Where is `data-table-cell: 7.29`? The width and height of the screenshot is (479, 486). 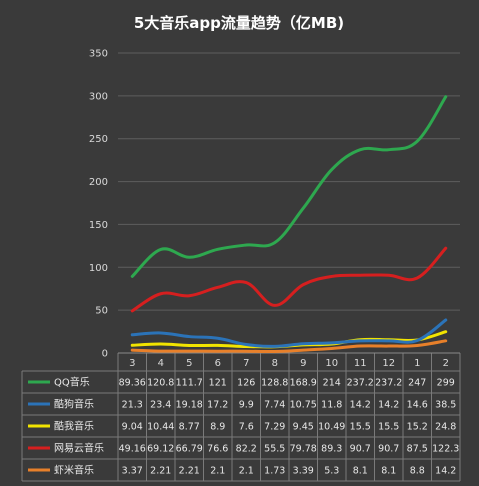
data-table-cell: 7.29 is located at coordinates (274, 427).